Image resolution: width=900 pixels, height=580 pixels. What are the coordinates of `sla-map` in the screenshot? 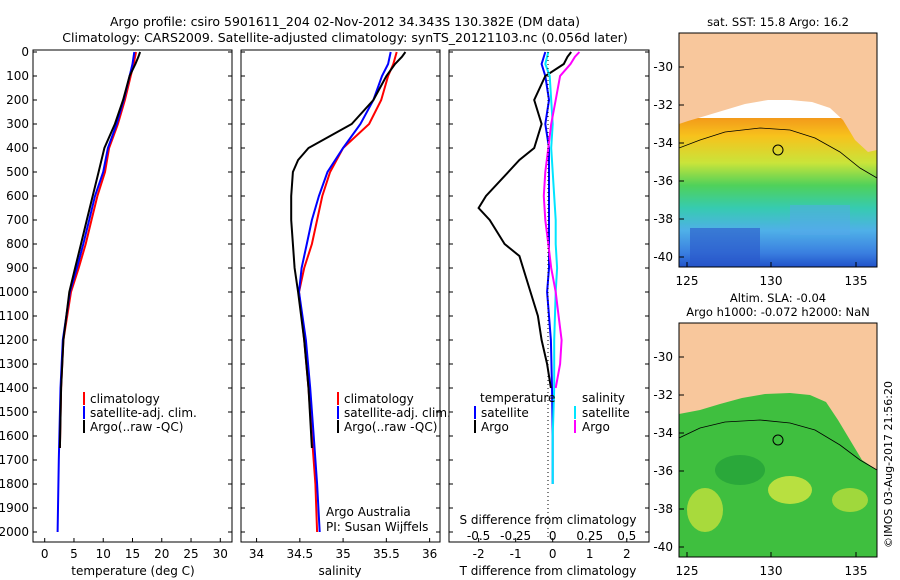 It's located at (778, 440).